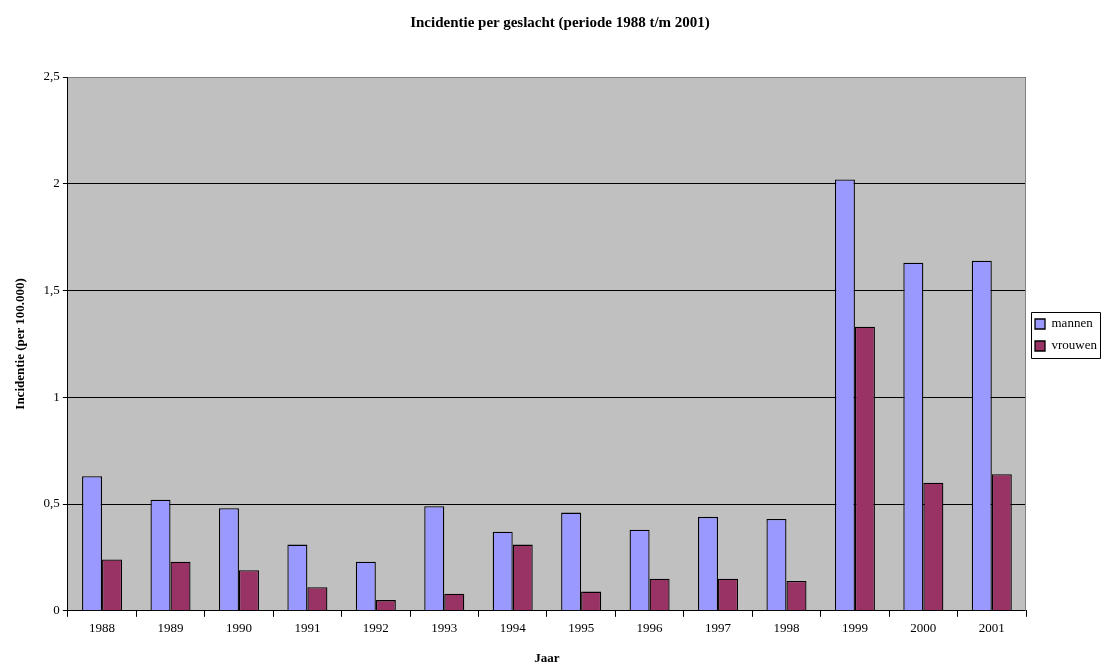  What do you see at coordinates (560, 22) in the screenshot?
I see `chart-title: Incidentie per geslacht (periode 1988 t/m 2001)` at bounding box center [560, 22].